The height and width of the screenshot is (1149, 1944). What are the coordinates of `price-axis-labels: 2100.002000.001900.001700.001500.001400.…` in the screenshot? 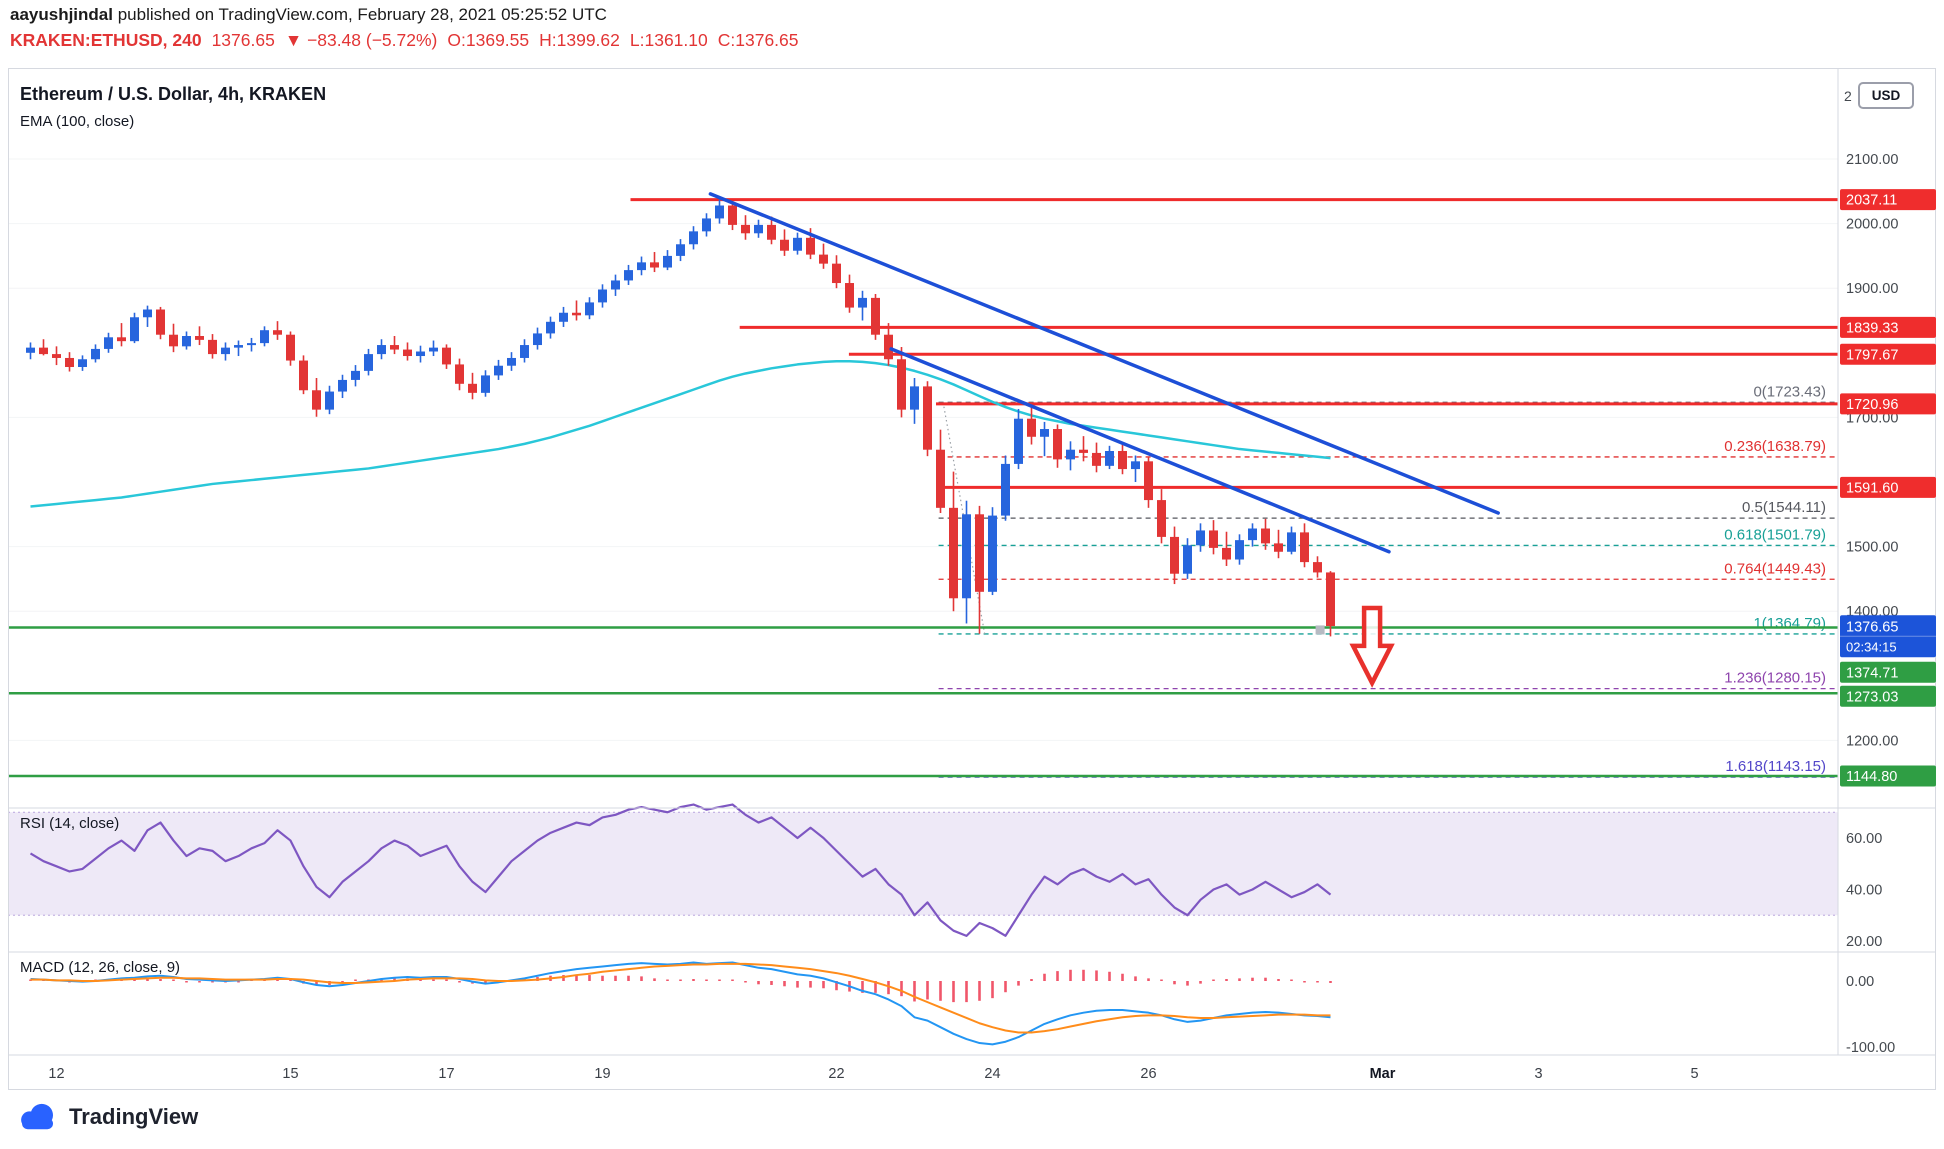 It's located at (1872, 604).